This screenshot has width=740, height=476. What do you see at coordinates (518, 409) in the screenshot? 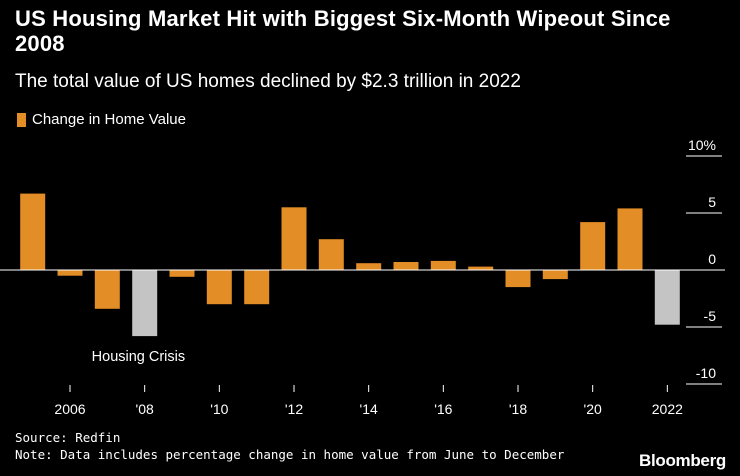
I see `x-tick-label: '18` at bounding box center [518, 409].